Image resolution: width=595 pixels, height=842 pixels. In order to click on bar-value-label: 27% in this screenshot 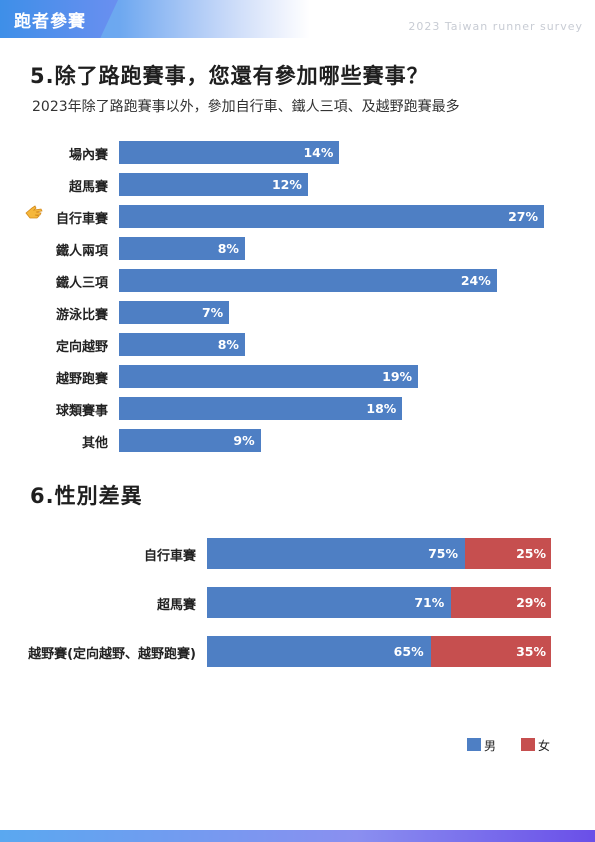, I will do `click(523, 216)`.